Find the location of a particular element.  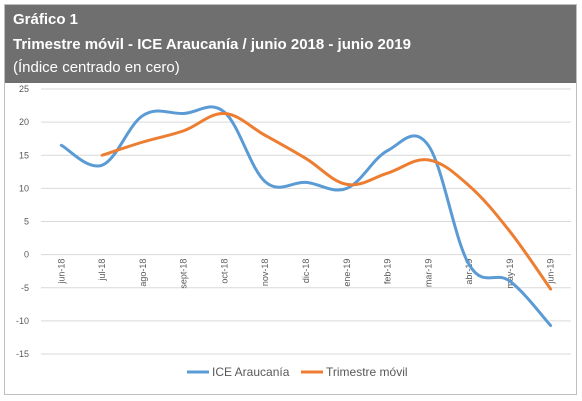

y-tick-label: 20 is located at coordinates (24, 122).